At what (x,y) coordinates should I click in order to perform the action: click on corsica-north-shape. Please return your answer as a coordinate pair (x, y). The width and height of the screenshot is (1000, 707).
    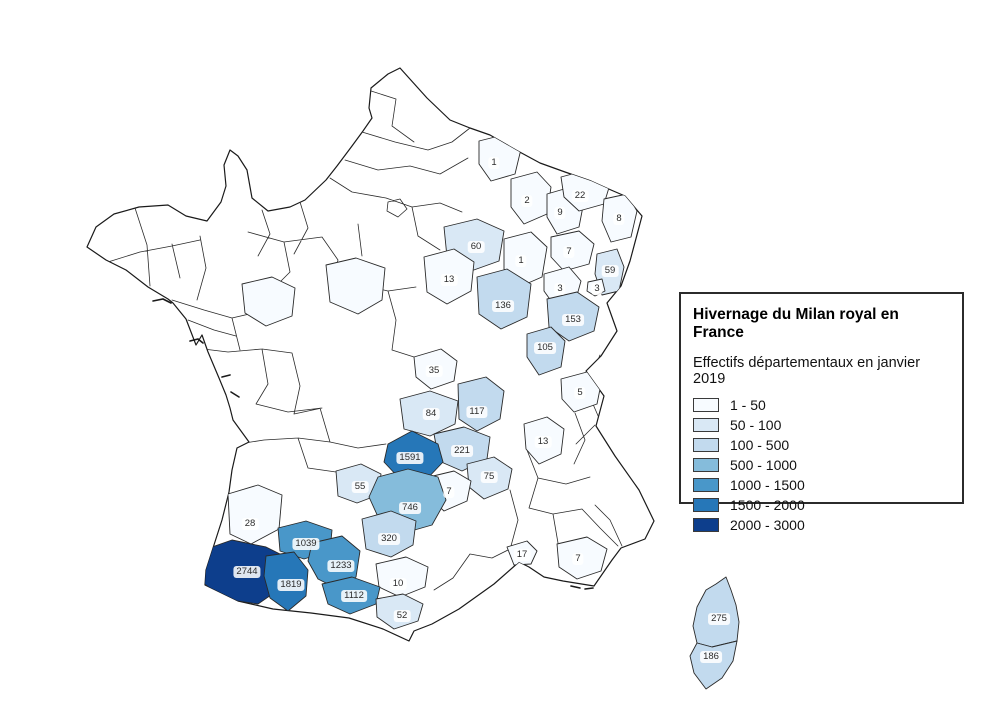
    Looking at the image, I should click on (716, 612).